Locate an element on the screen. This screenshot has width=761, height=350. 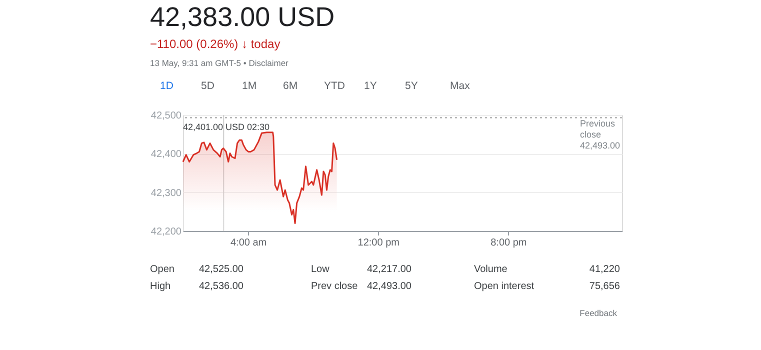
text: 42,525.00 is located at coordinates (221, 269).